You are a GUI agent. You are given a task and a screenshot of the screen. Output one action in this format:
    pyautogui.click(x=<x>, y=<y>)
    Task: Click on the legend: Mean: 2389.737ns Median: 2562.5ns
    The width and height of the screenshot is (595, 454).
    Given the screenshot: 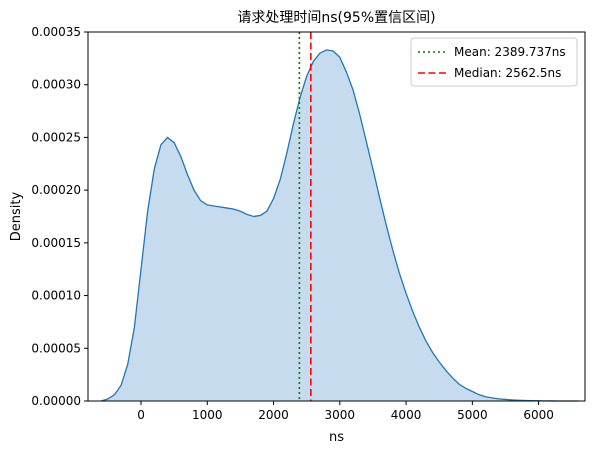 What is the action you would take?
    pyautogui.click(x=494, y=62)
    